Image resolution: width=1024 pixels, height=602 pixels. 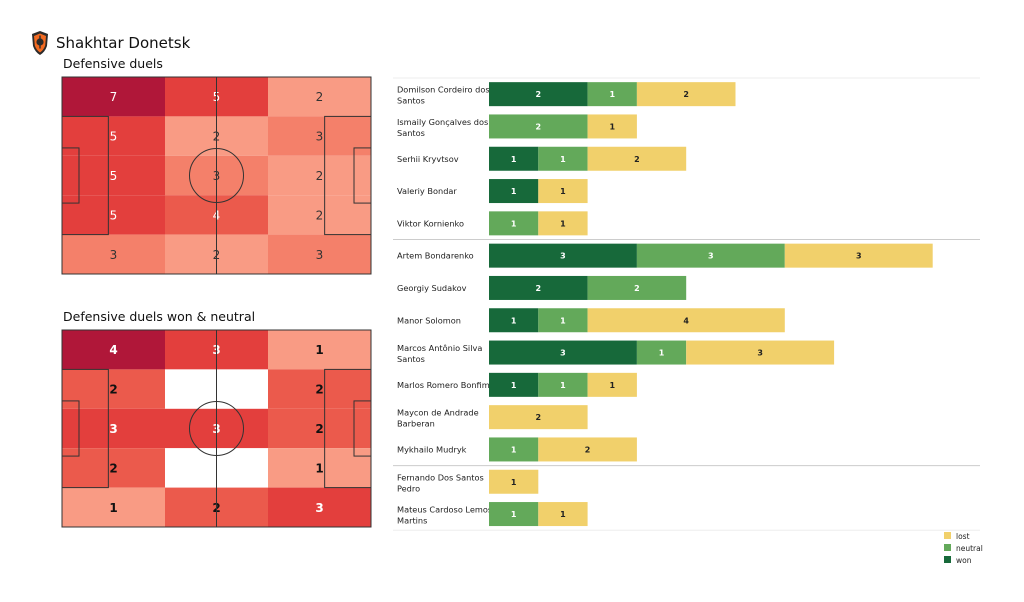 What do you see at coordinates (435, 256) in the screenshot?
I see `player-name-line: Artem Bondarenko` at bounding box center [435, 256].